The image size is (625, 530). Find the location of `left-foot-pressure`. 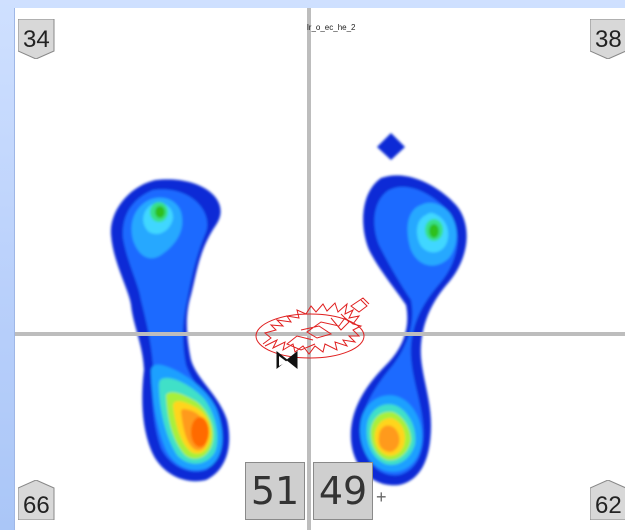

left-foot-pressure is located at coordinates (170, 330).